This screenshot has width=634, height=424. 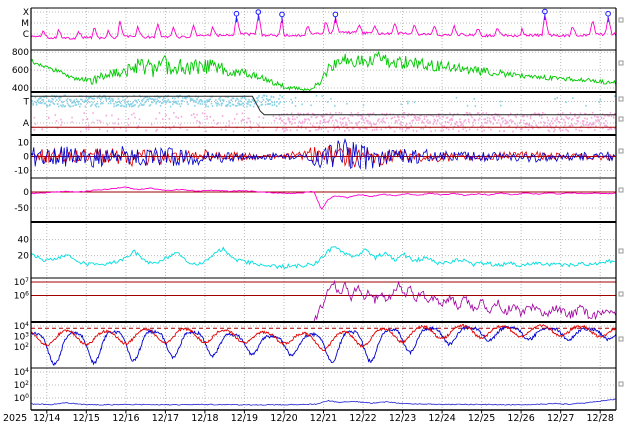 What do you see at coordinates (422, 15) in the screenshot?
I see `flare-markers` at bounding box center [422, 15].